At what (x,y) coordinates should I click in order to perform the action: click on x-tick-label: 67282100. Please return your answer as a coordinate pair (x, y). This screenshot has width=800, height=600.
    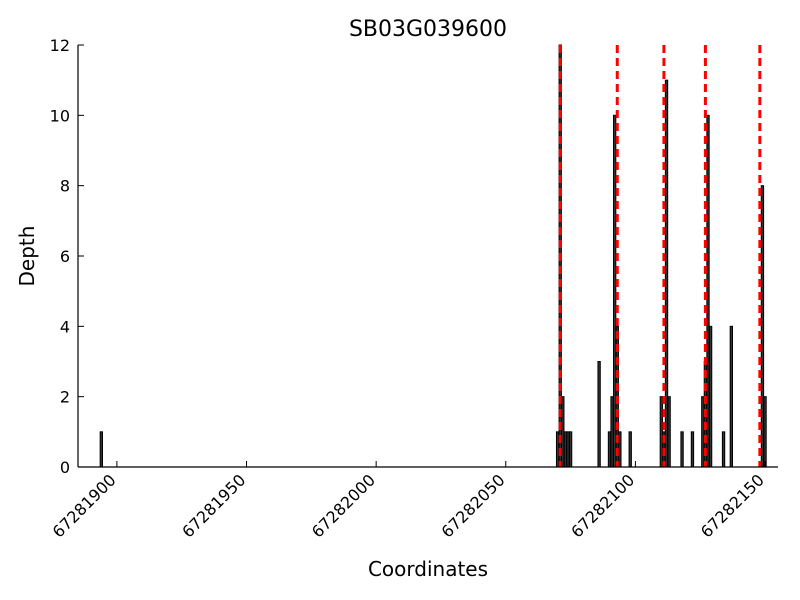
    Looking at the image, I should click on (602, 505).